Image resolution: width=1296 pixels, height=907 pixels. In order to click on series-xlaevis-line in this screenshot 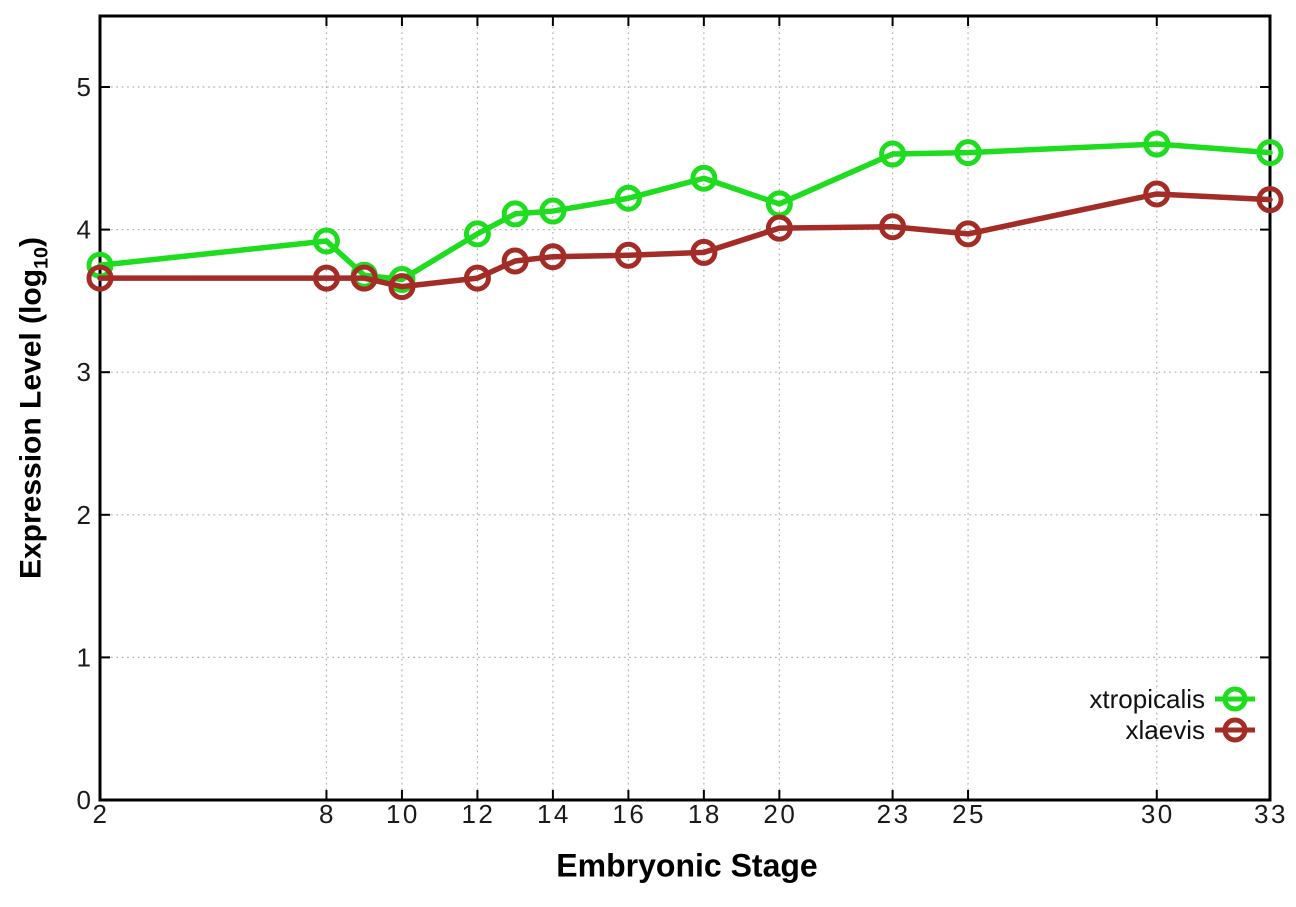, I will do `click(685, 240)`.